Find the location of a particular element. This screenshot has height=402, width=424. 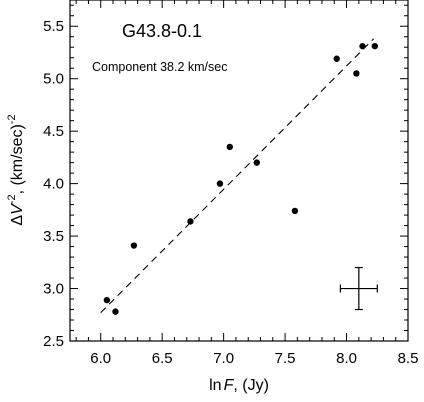

x-tick-label: 6.5 is located at coordinates (162, 358).